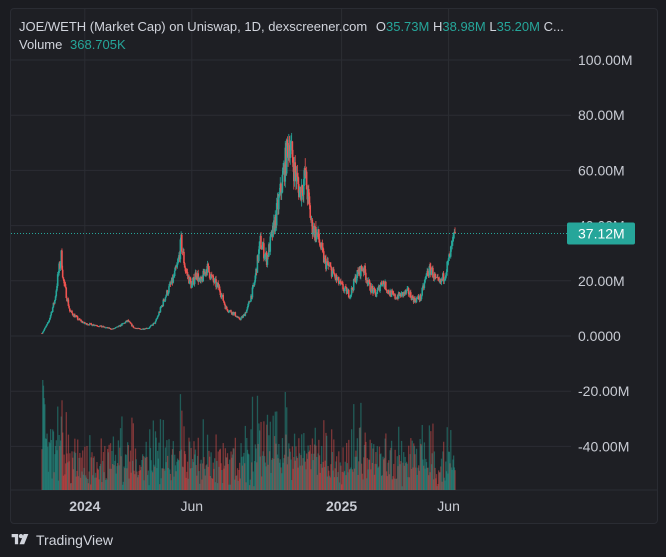 The height and width of the screenshot is (557, 666). I want to click on last-price-tag-label: 37.12M, so click(601, 234).